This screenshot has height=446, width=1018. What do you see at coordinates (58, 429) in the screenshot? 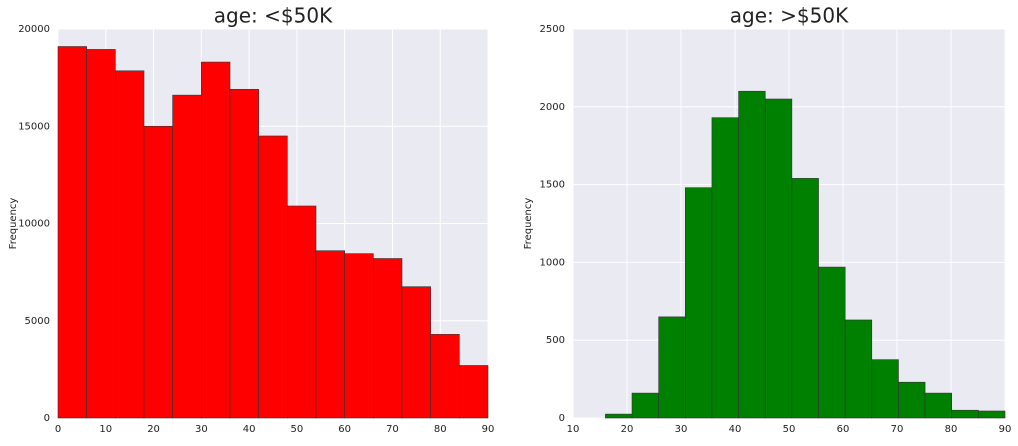
I see `x-tick-label: 0` at bounding box center [58, 429].